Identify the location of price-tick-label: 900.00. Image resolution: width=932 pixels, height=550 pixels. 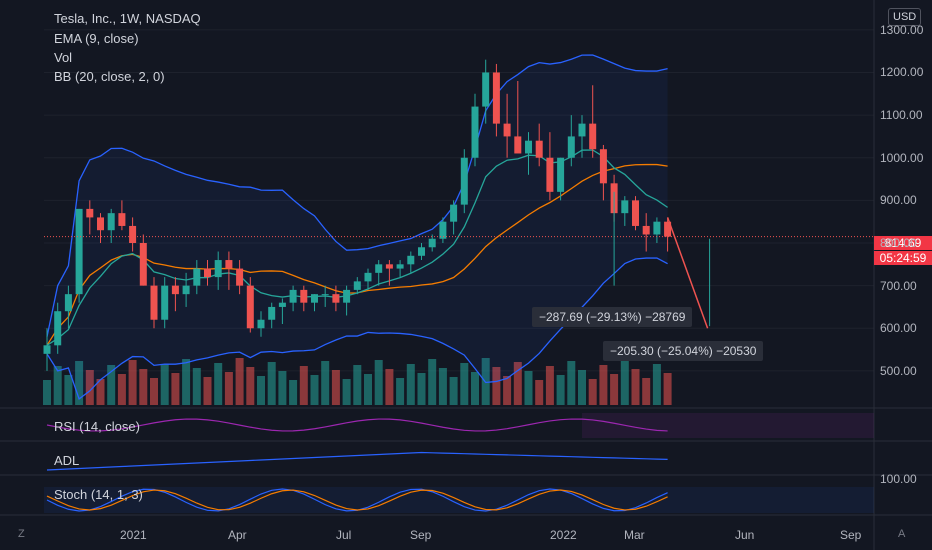
(898, 200).